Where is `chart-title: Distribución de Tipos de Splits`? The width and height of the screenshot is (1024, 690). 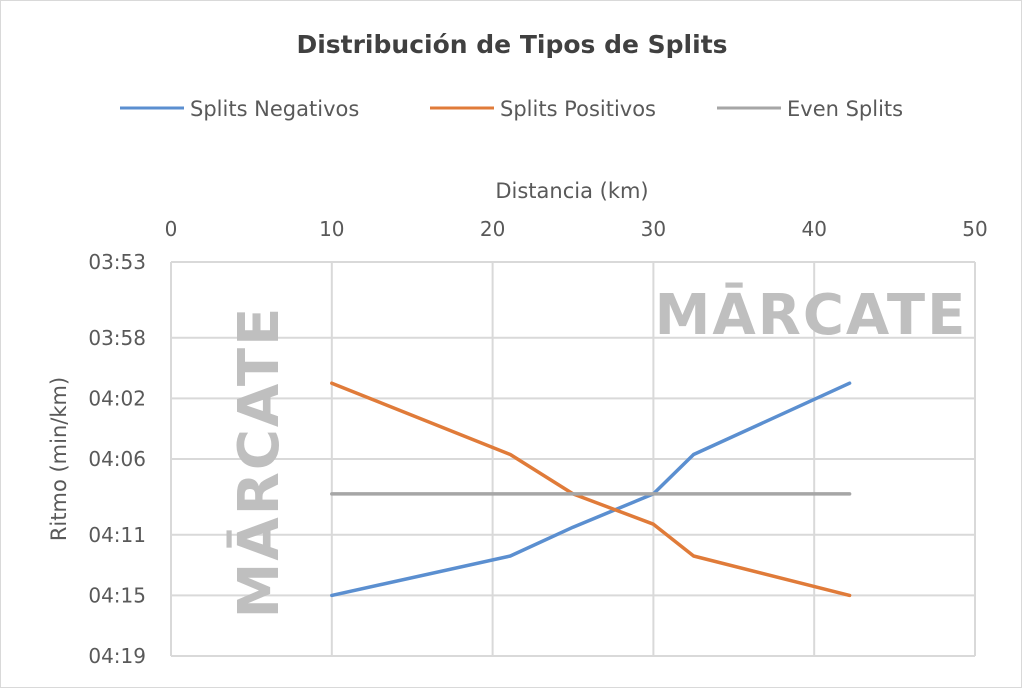
chart-title: Distribución de Tipos de Splits is located at coordinates (511, 44).